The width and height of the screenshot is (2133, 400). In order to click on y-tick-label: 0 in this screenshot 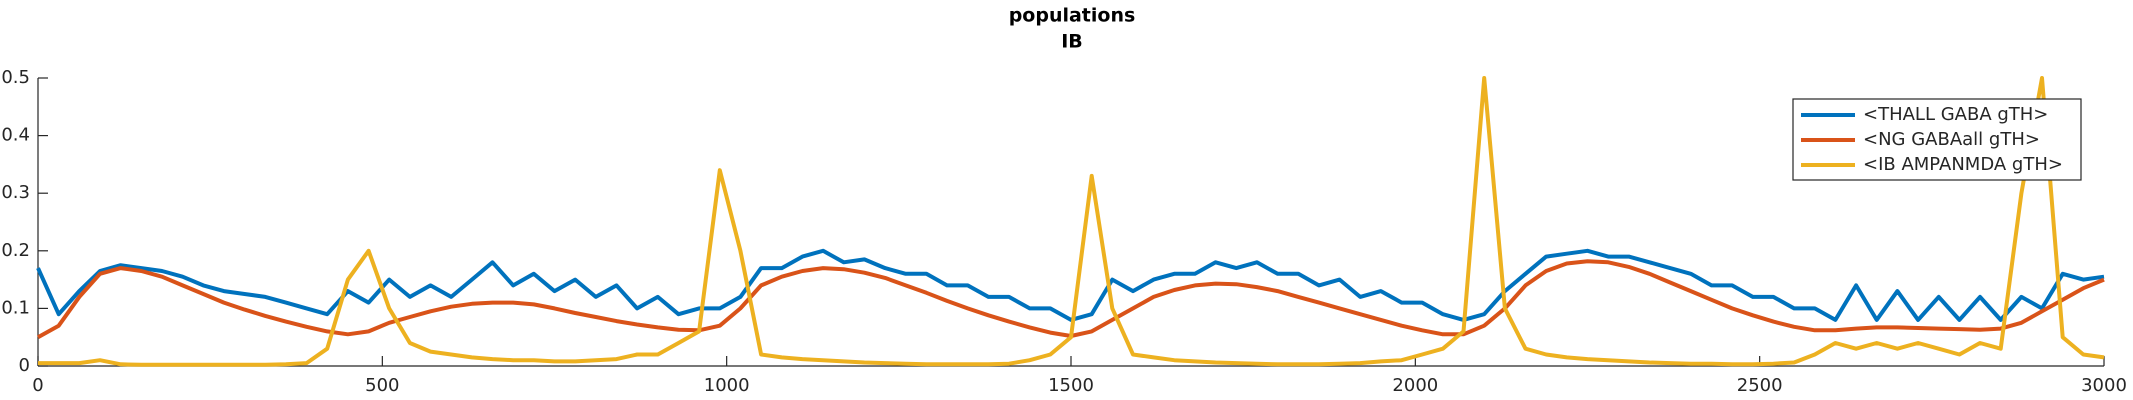, I will do `click(24, 365)`.